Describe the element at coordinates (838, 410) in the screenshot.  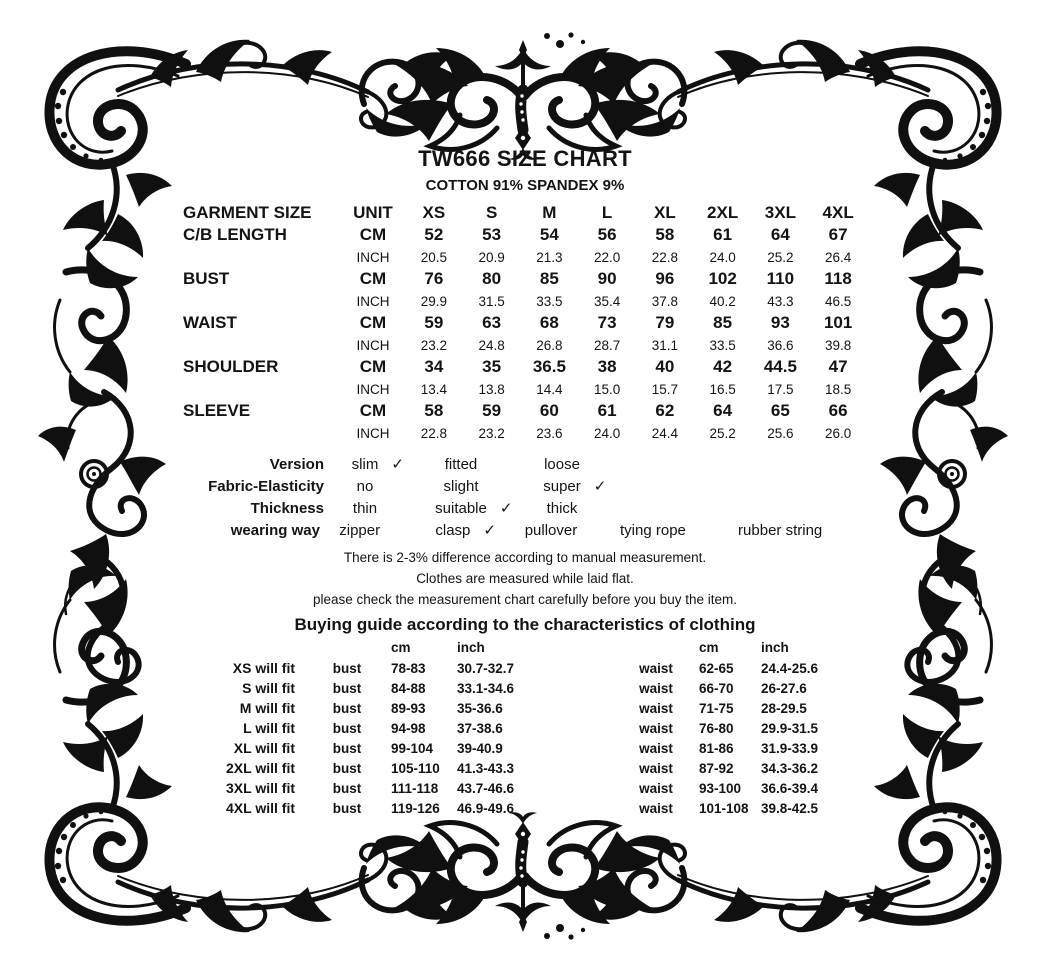
I see `measurement-value: 66` at that location.